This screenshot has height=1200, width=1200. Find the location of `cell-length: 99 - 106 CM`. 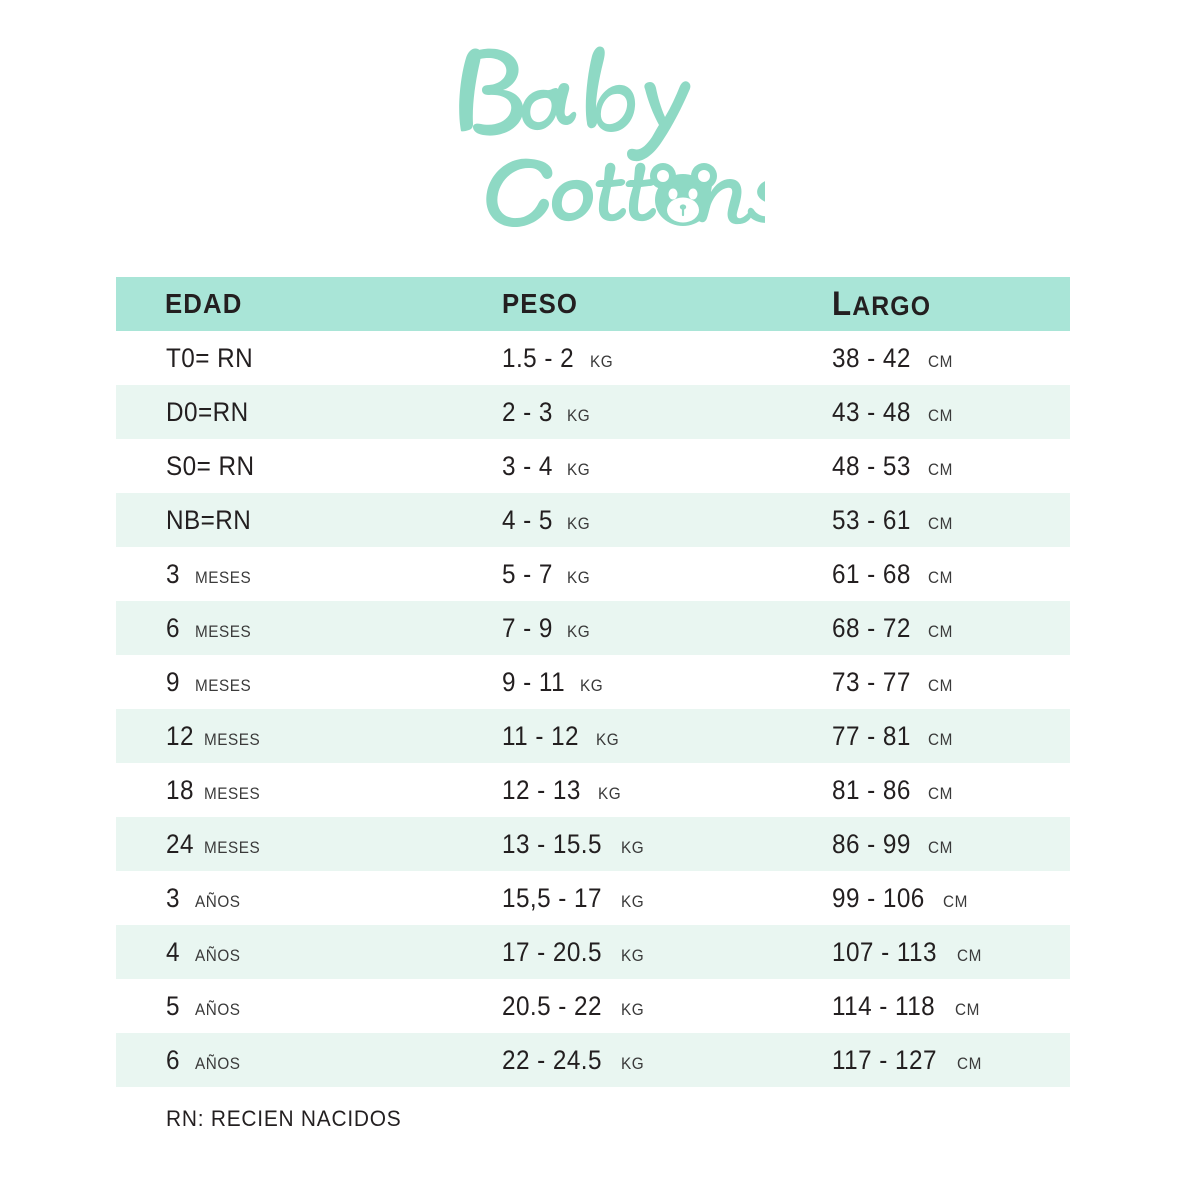

cell-length: 99 - 106 CM is located at coordinates (951, 898).